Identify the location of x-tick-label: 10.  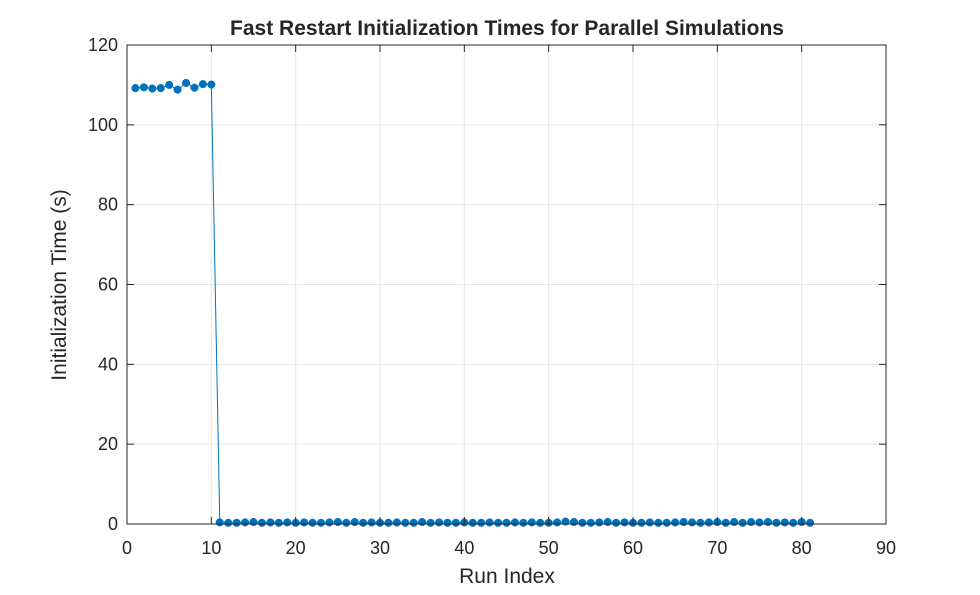
(211, 548).